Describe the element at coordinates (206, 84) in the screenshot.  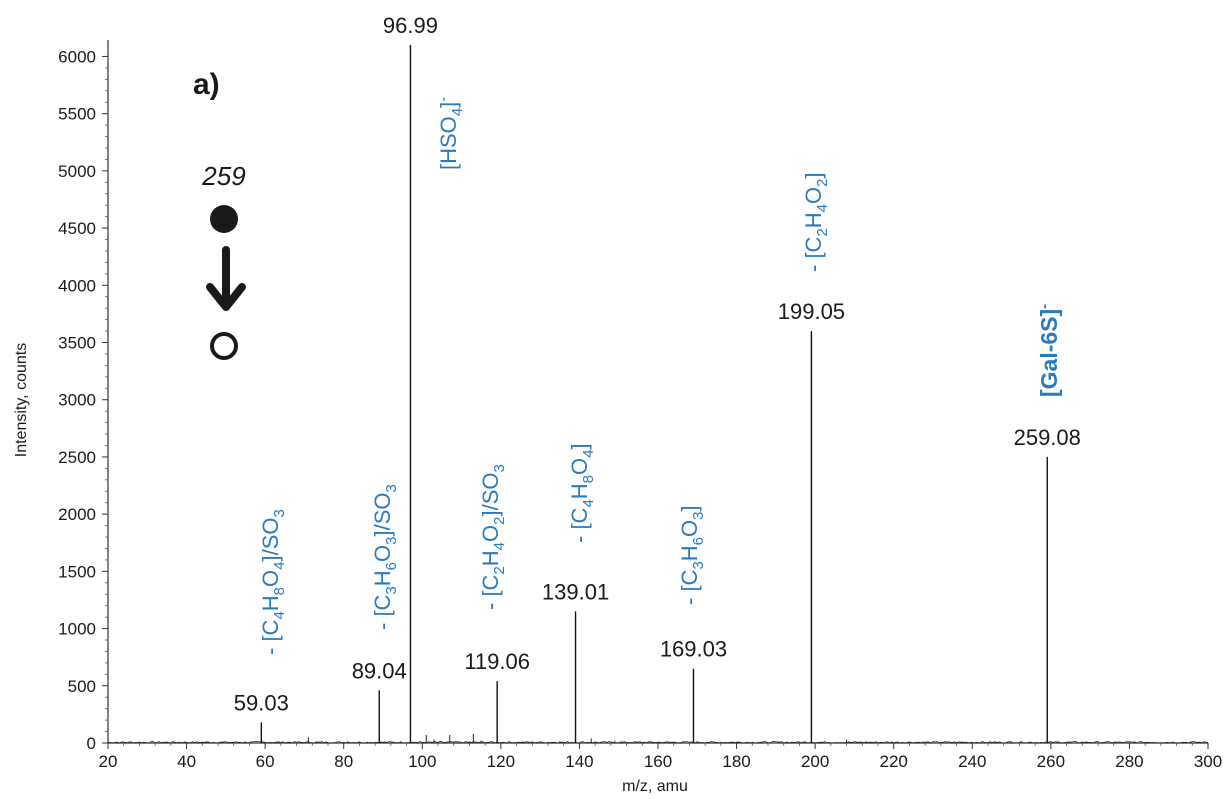
I see `panel-label: a)` at that location.